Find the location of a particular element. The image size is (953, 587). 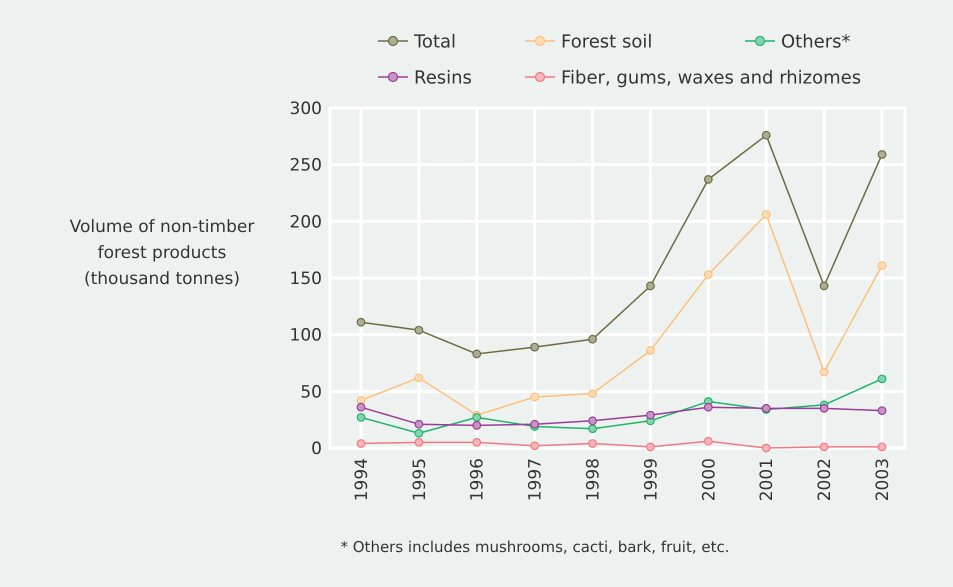

x-tick-label: 1997 is located at coordinates (536, 480).